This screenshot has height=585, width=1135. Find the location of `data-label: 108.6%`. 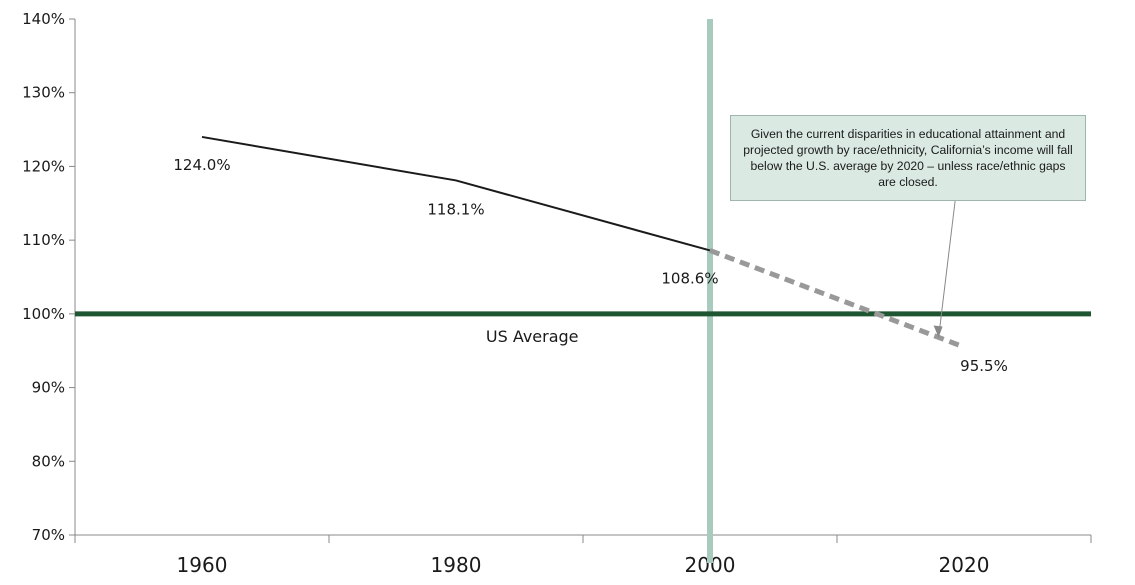

data-label: 108.6% is located at coordinates (689, 278).